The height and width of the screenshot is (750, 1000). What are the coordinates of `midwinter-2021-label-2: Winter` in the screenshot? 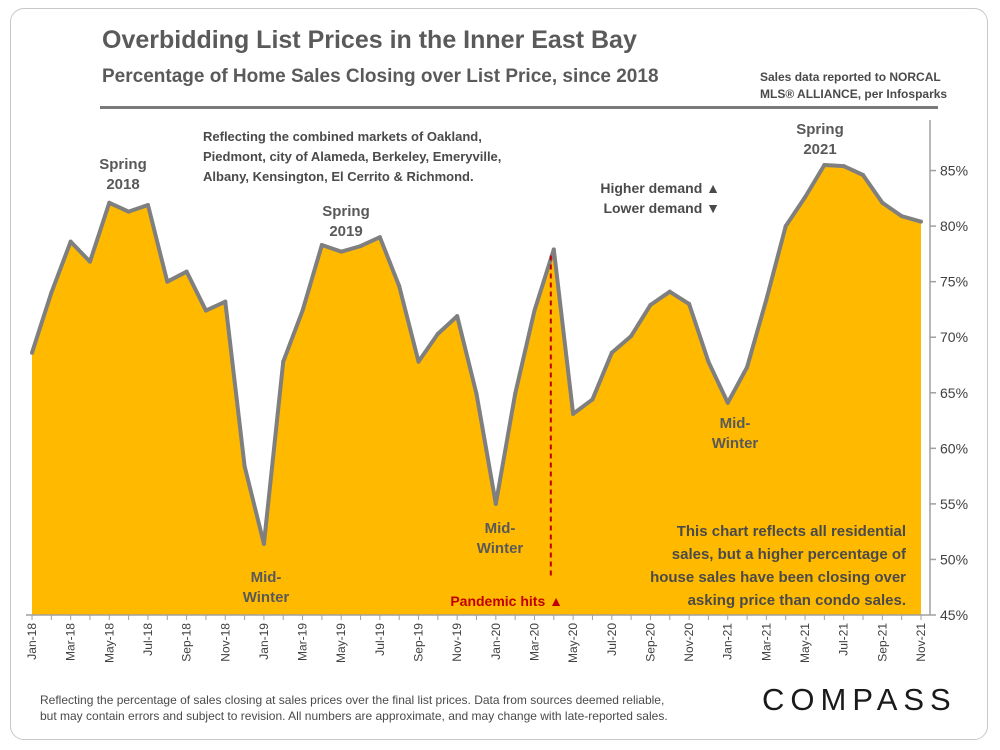 It's located at (735, 443).